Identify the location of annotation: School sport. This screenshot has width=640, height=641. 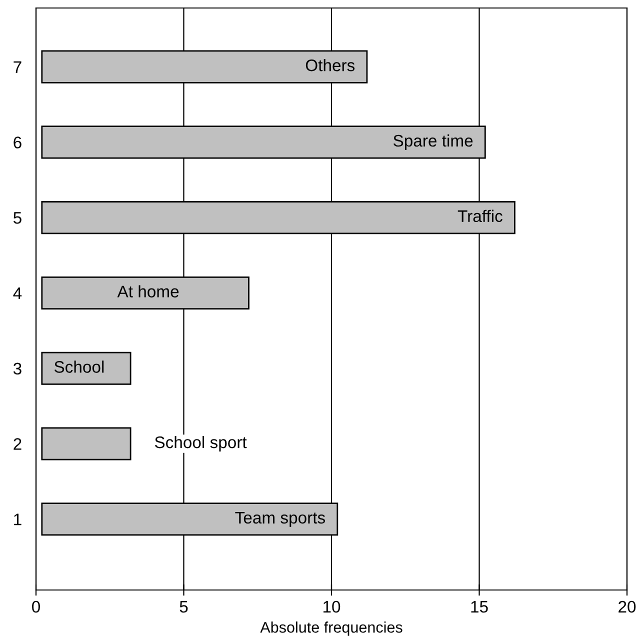
(200, 444).